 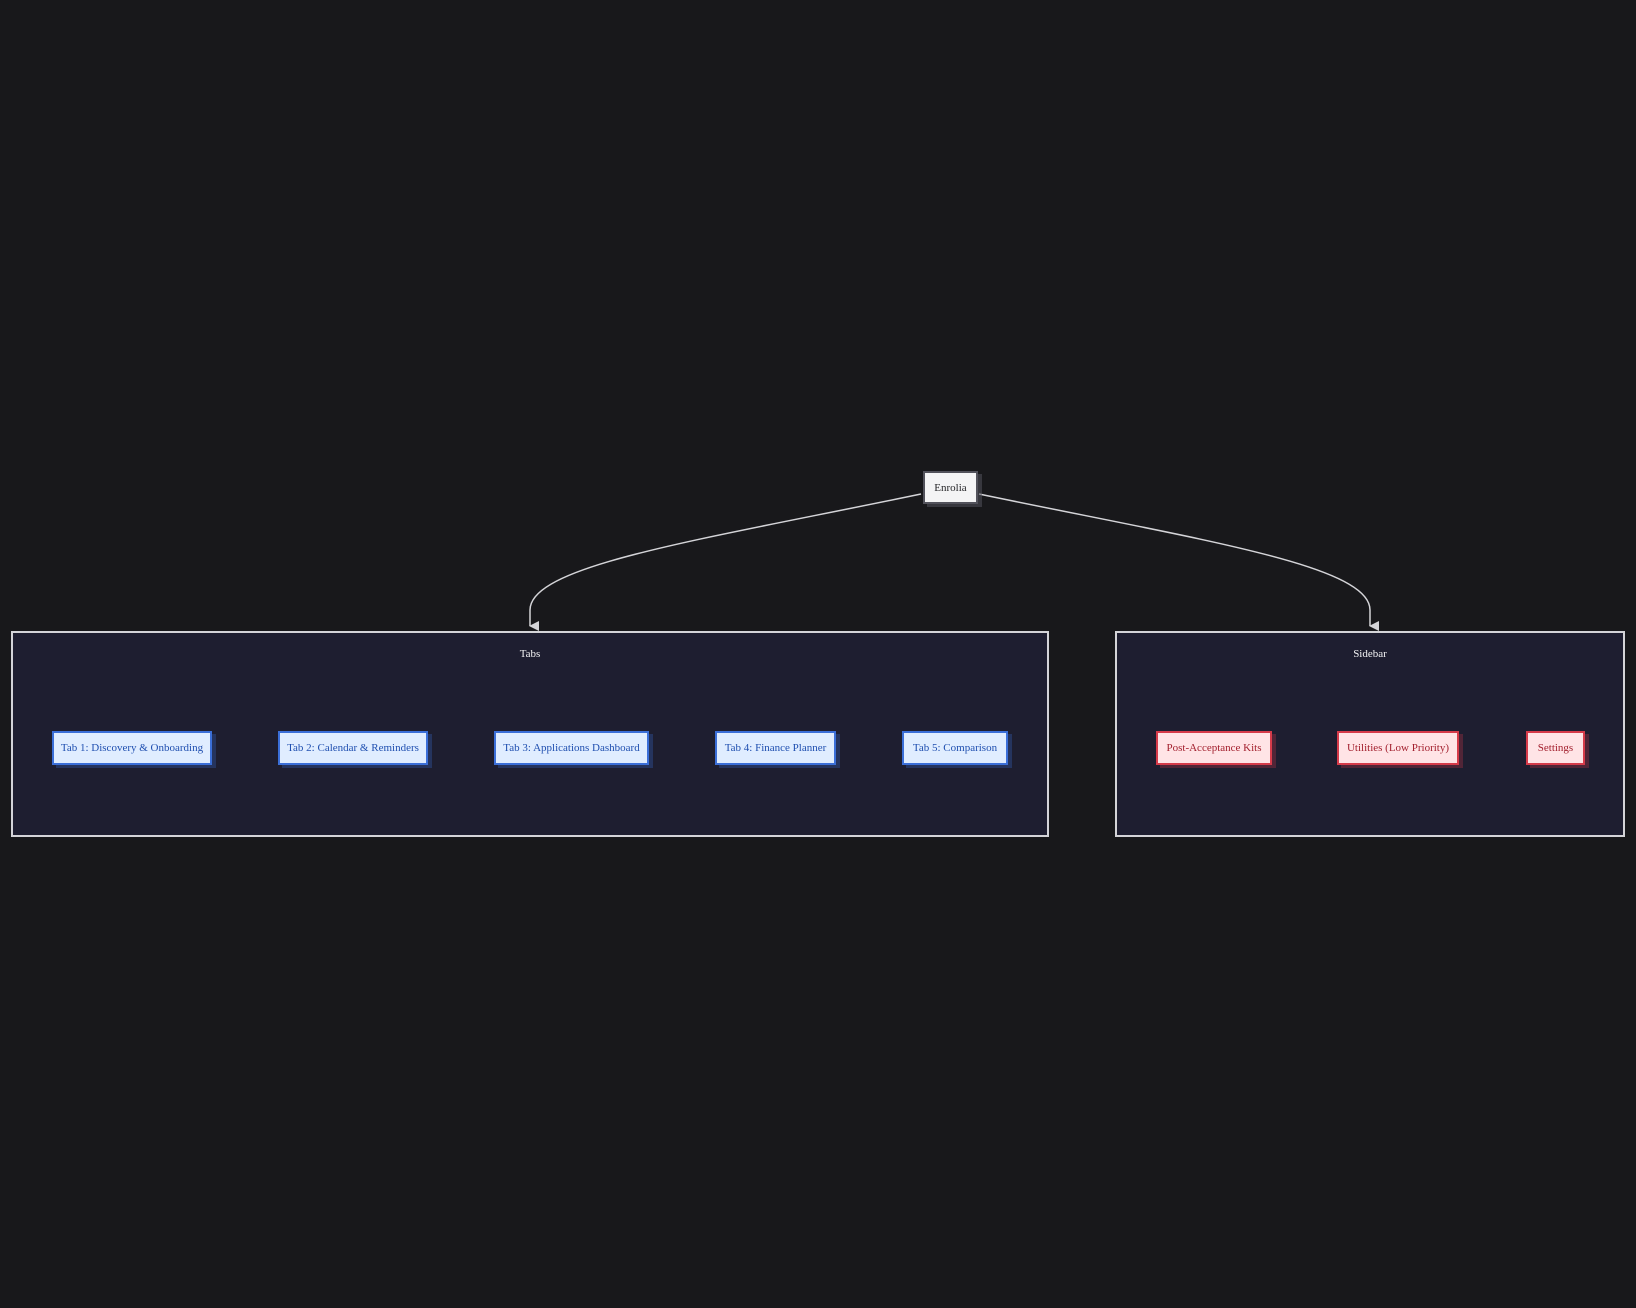 I want to click on tab-node-label: Tab 4: Finance Planner, so click(x=775, y=748).